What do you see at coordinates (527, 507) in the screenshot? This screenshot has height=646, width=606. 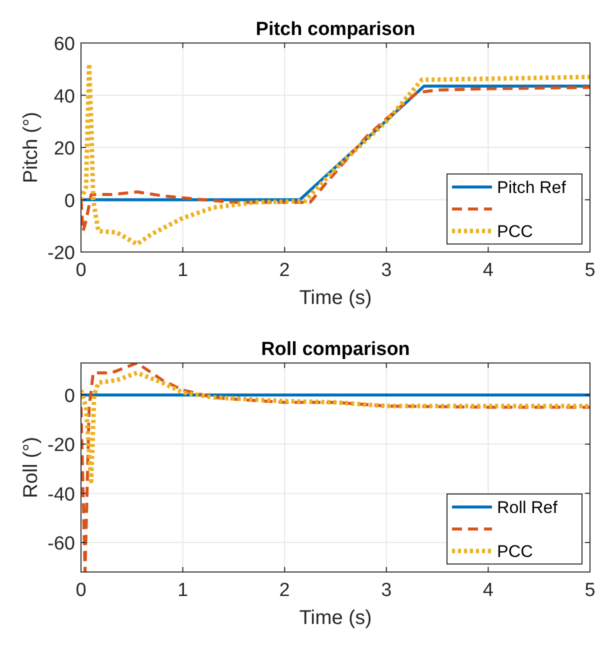 I see `legend-label: Roll Ref` at bounding box center [527, 507].